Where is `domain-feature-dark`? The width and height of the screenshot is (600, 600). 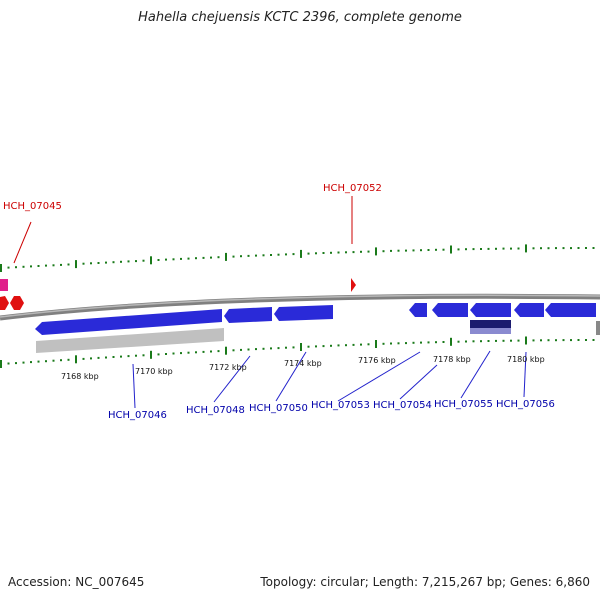 domain-feature-dark is located at coordinates (490, 324).